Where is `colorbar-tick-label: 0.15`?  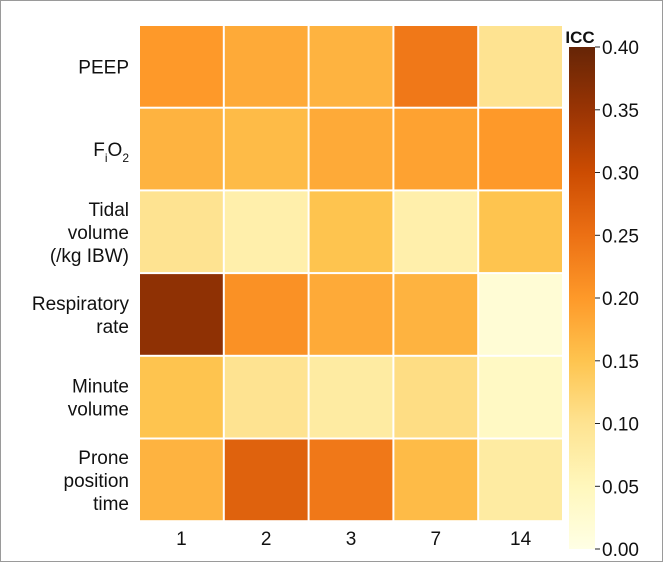 colorbar-tick-label: 0.15 is located at coordinates (620, 362).